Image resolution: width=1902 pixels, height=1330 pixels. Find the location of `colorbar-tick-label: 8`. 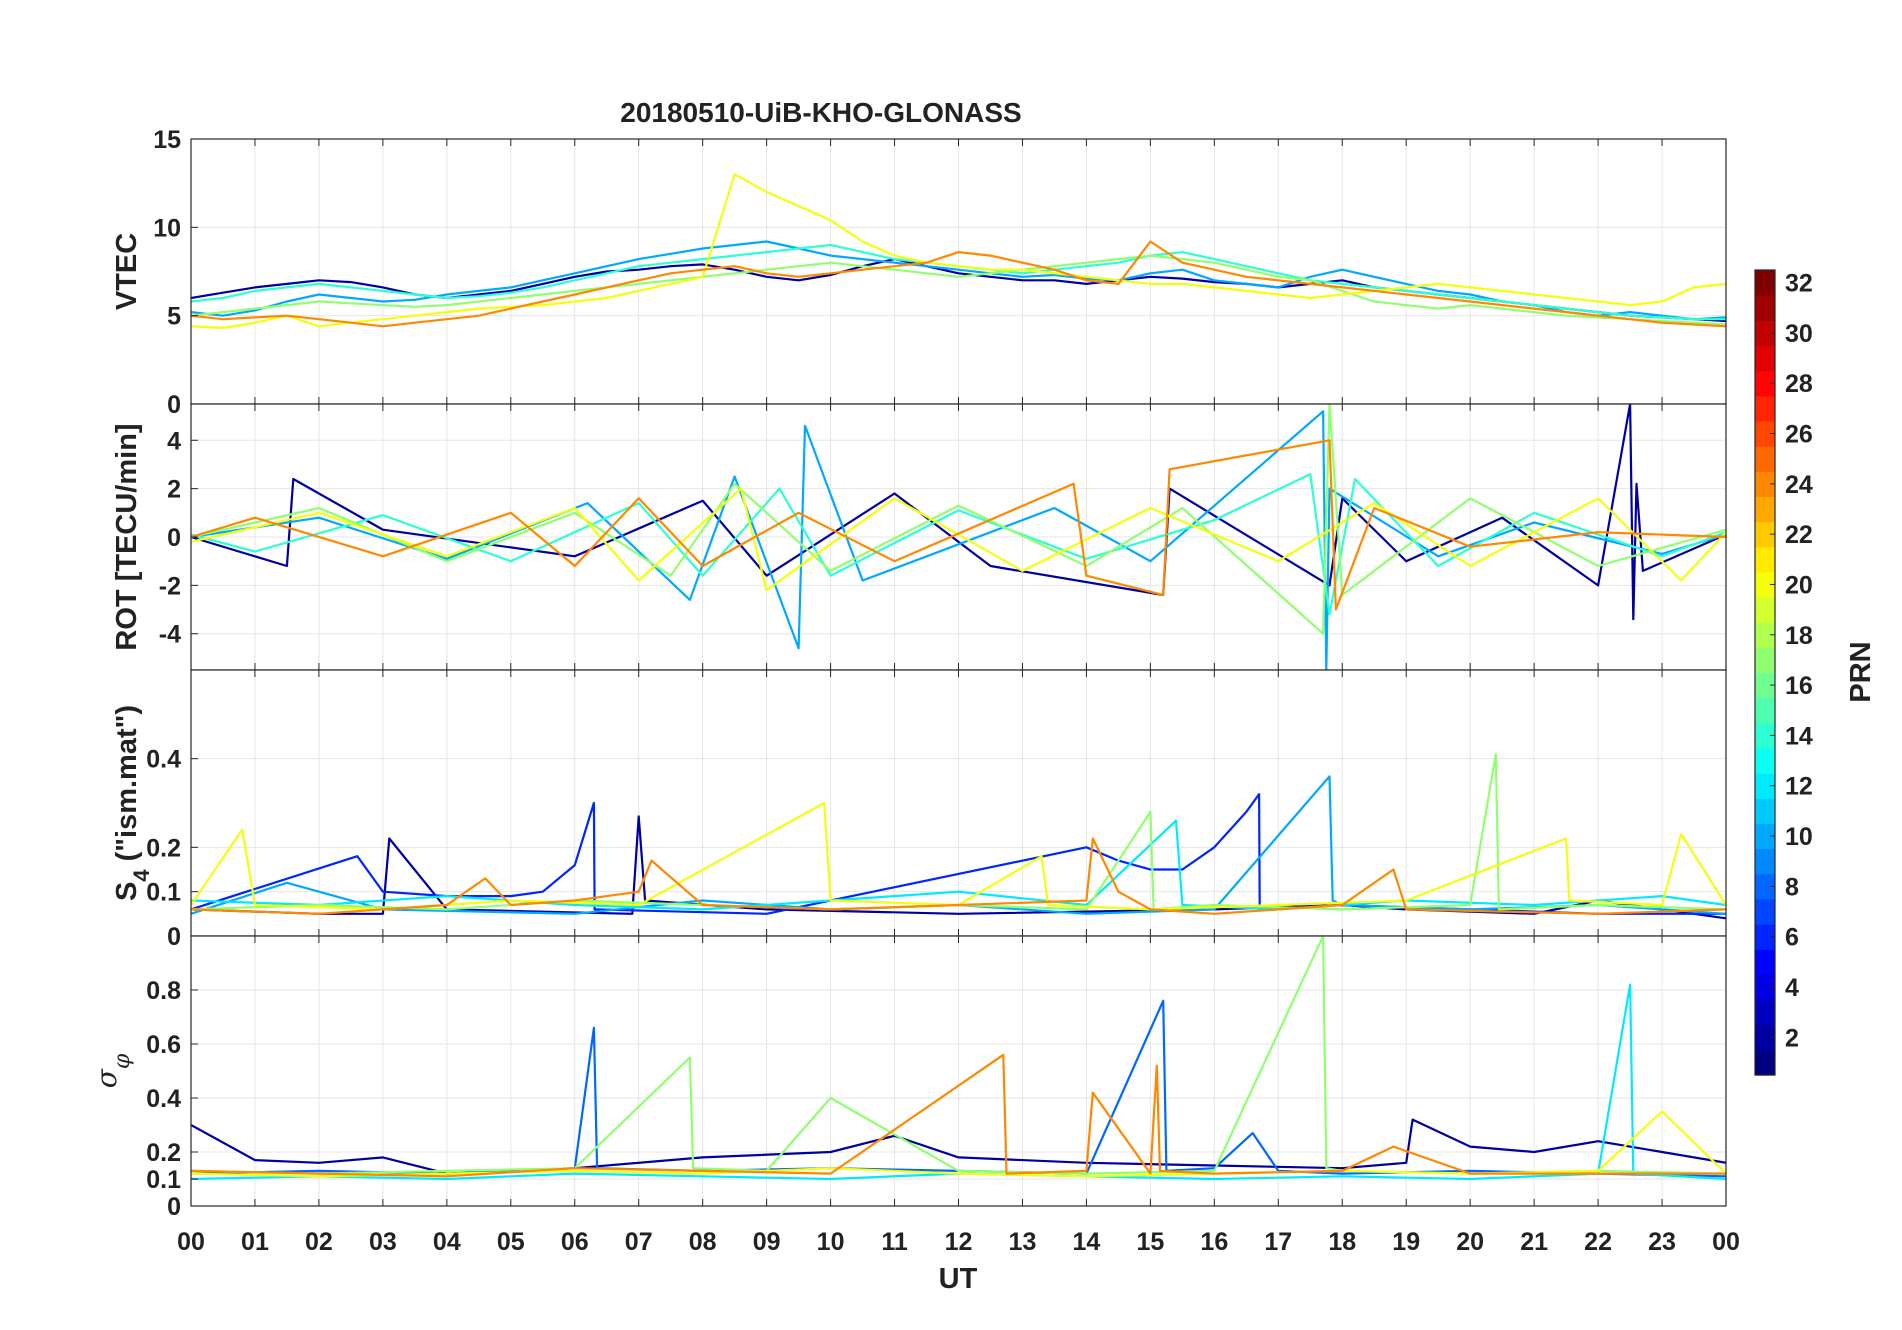

colorbar-tick-label: 8 is located at coordinates (1792, 887).